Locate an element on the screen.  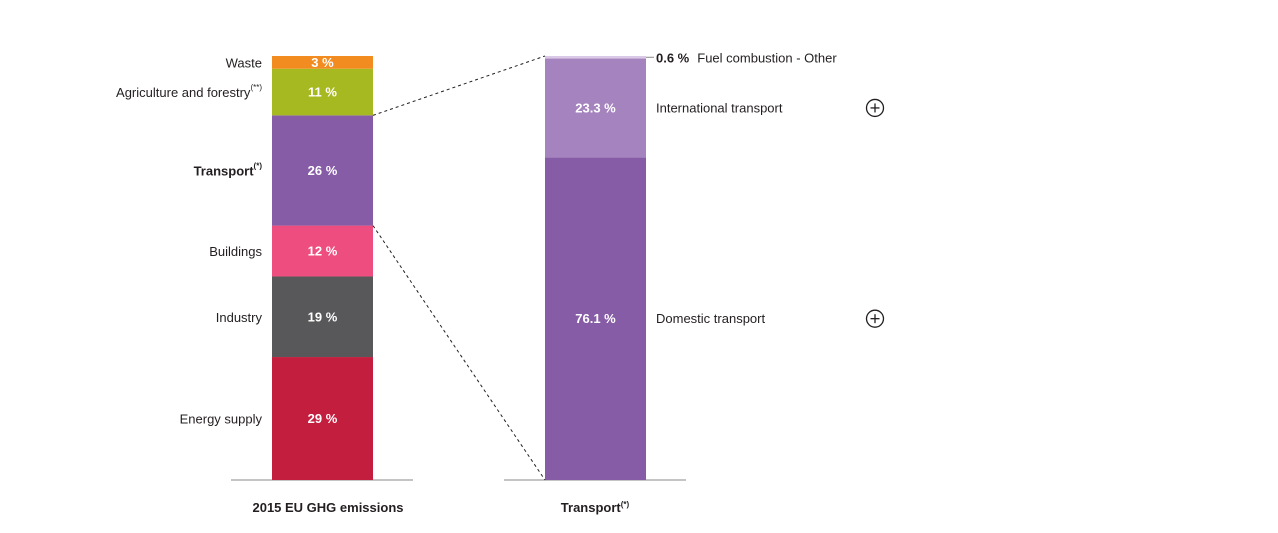
category-label-fuel-combustion-other: 0.6 % Fuel combustion - Other is located at coordinates (746, 57).